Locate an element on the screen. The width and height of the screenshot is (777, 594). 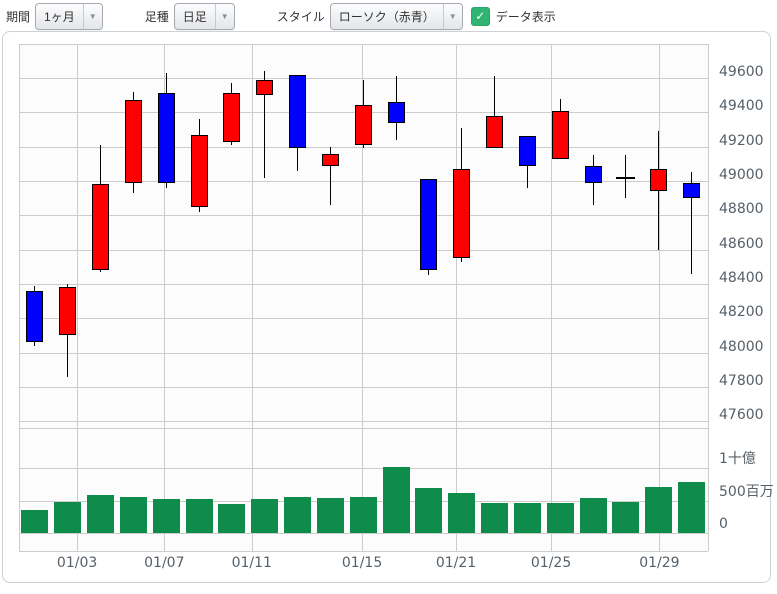
price-axis-label: 49000 is located at coordinates (741, 175).